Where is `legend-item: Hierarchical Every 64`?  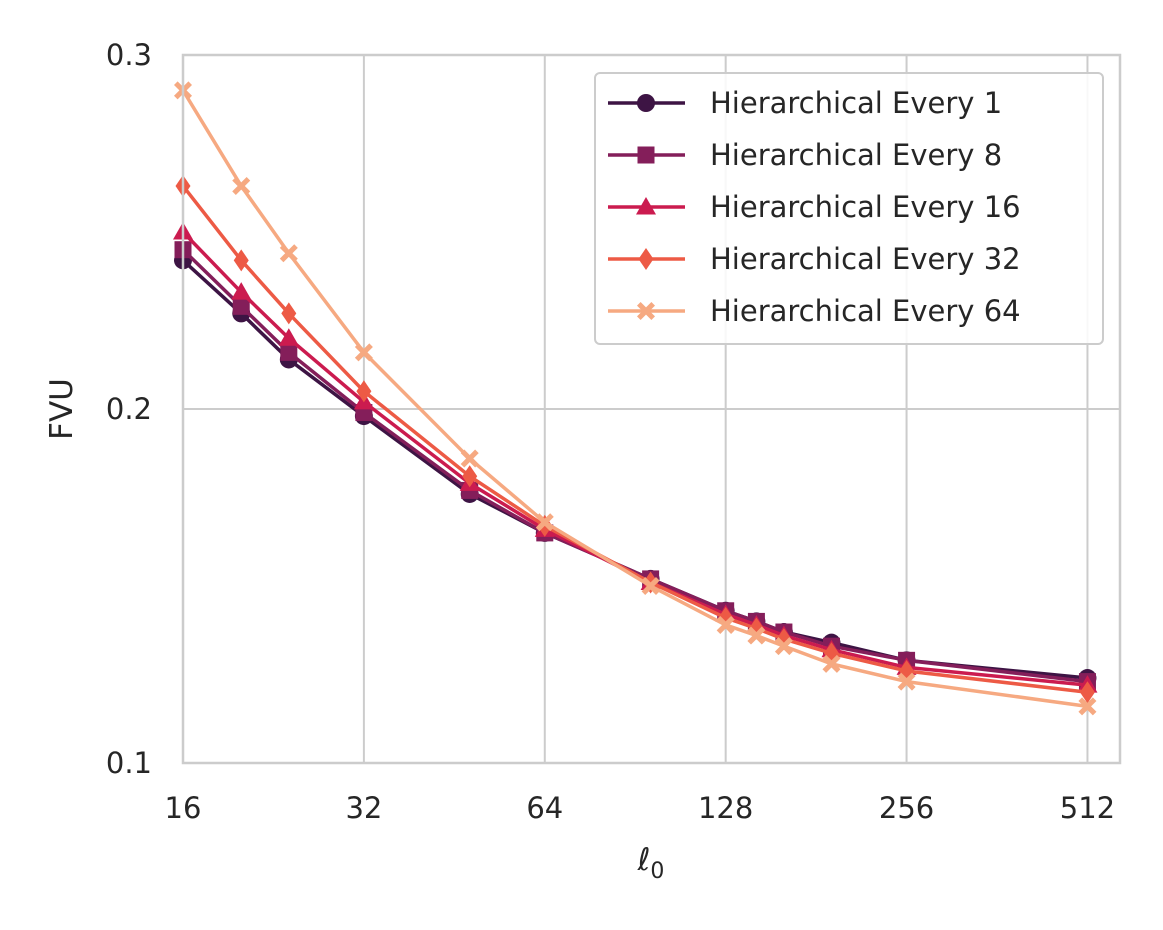 legend-item: Hierarchical Every 64 is located at coordinates (814, 311).